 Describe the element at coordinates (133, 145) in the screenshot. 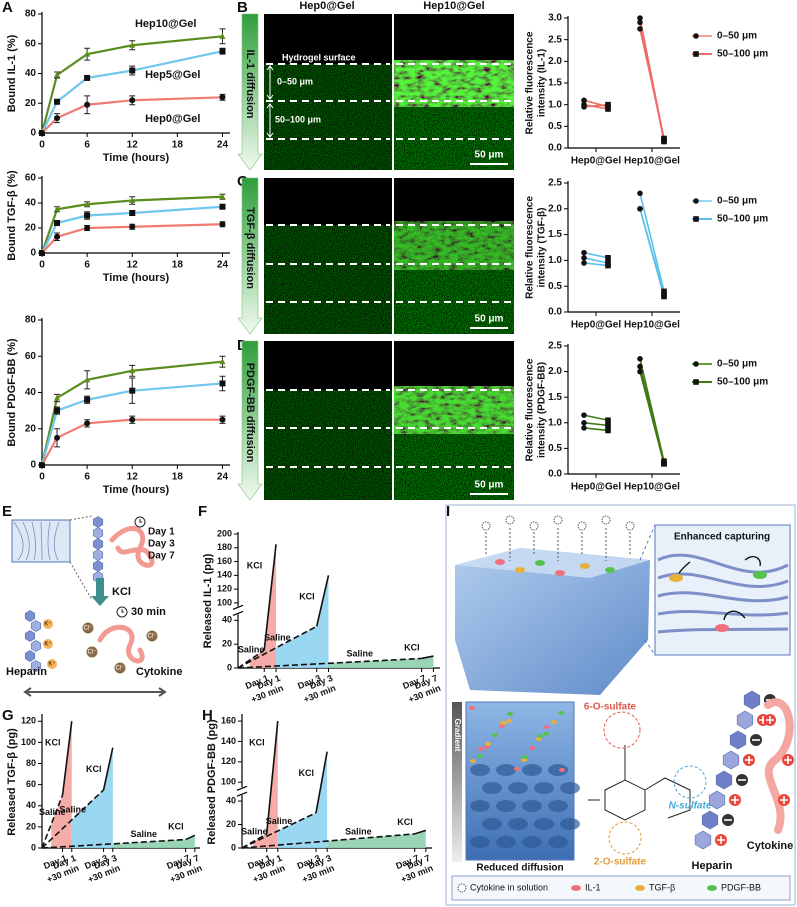

I see `x-tick-label: 12` at that location.